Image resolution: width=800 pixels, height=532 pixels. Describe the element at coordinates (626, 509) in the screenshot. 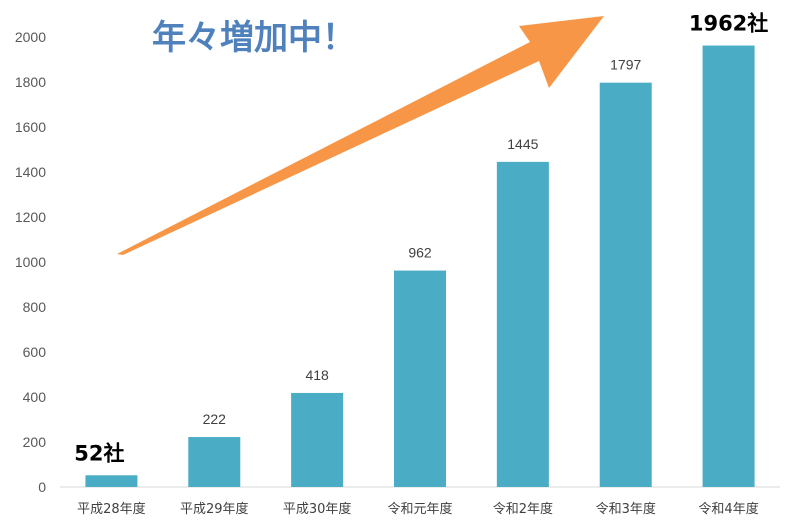

I see `x-tick-label: 令和3年度` at that location.